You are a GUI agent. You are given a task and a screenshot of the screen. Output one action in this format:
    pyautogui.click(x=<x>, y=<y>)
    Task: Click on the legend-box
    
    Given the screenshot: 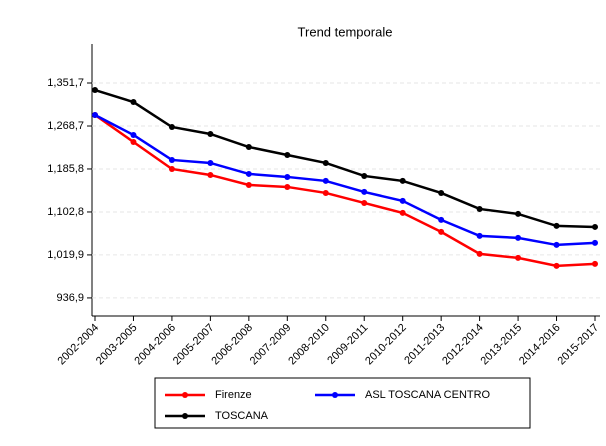 What is the action you would take?
    pyautogui.click(x=342, y=403)
    